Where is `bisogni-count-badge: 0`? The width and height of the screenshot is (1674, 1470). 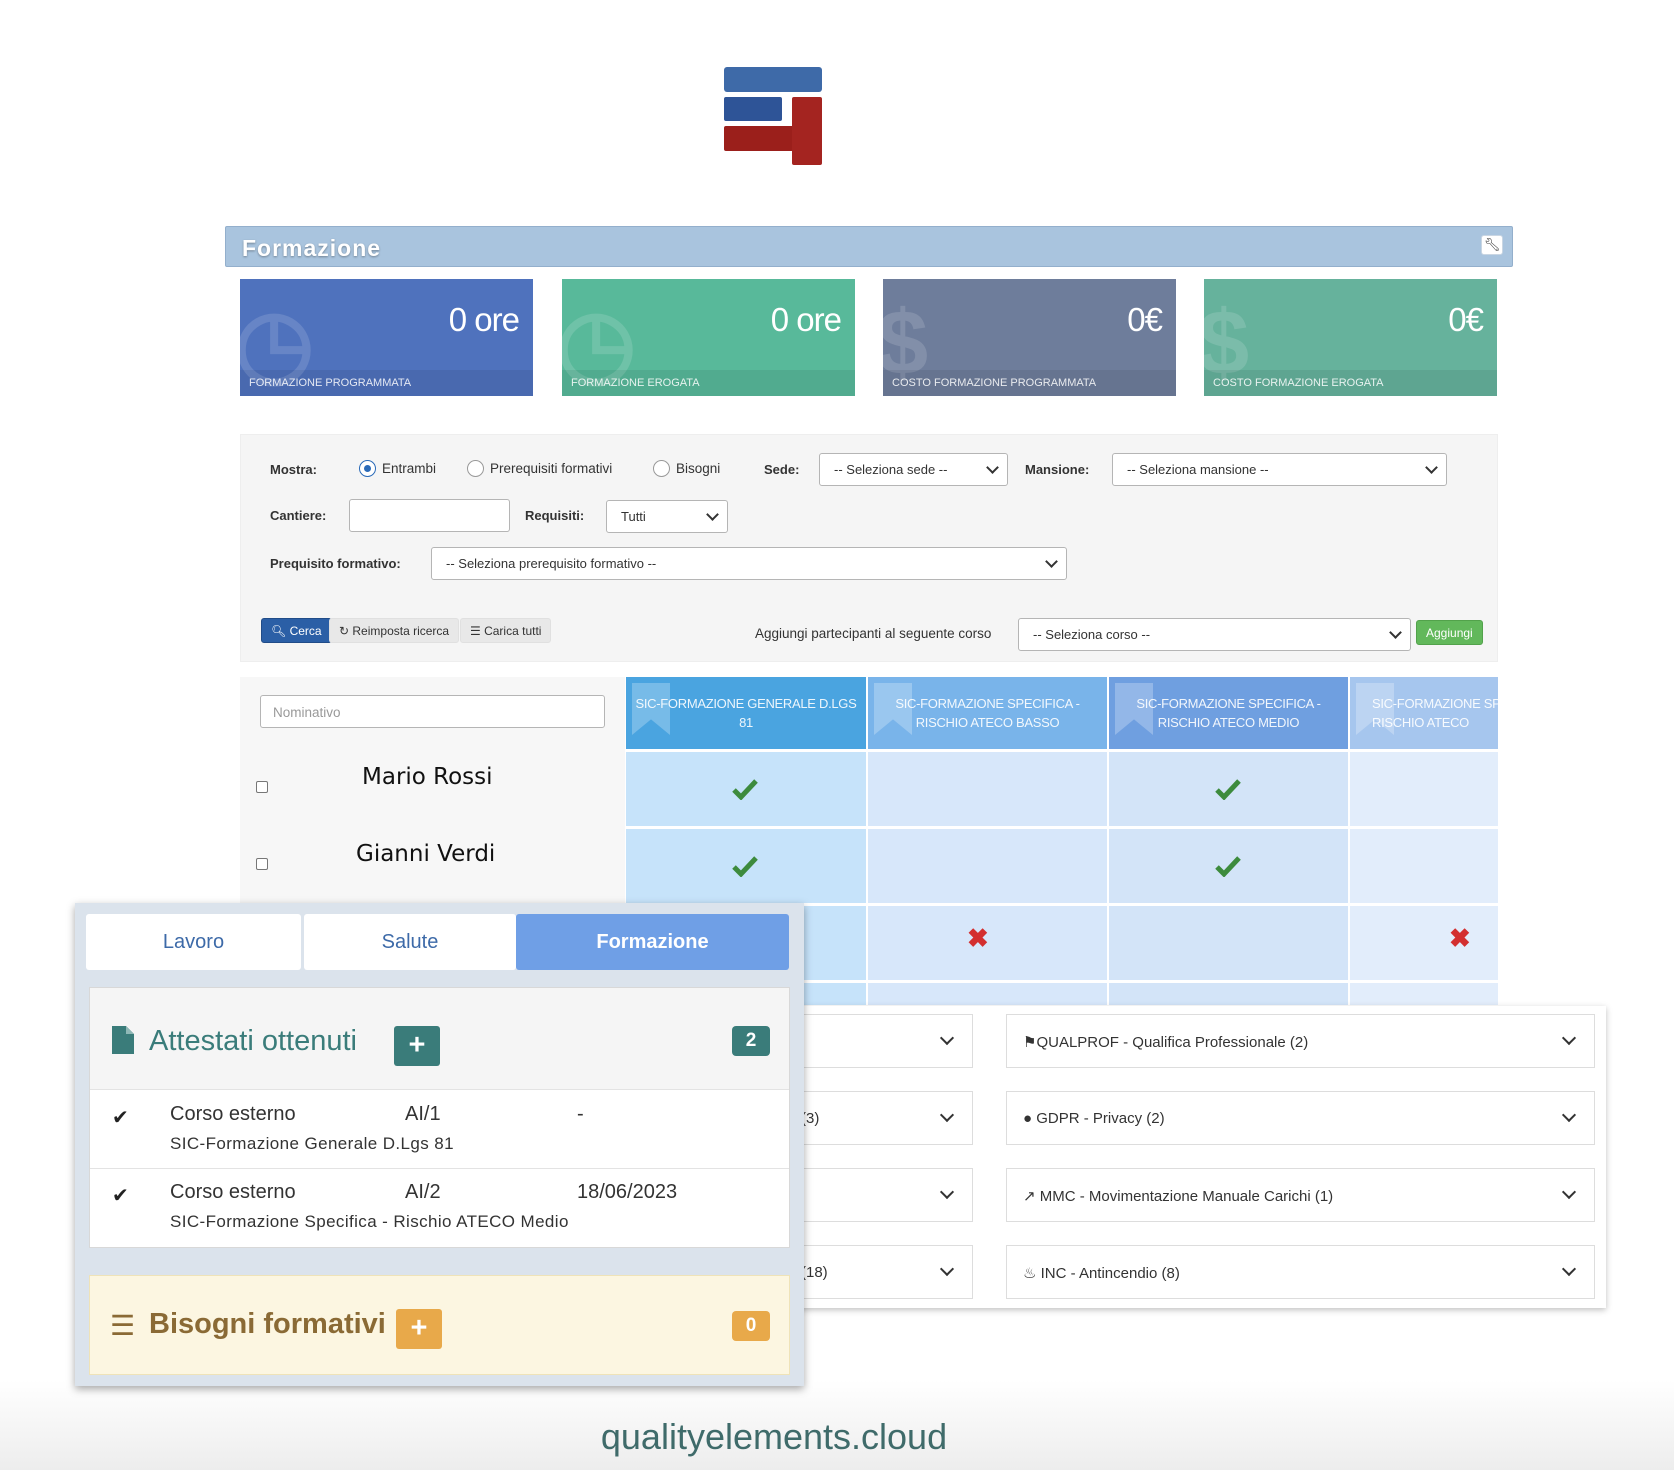
bisogni-count-badge: 0 is located at coordinates (751, 1326).